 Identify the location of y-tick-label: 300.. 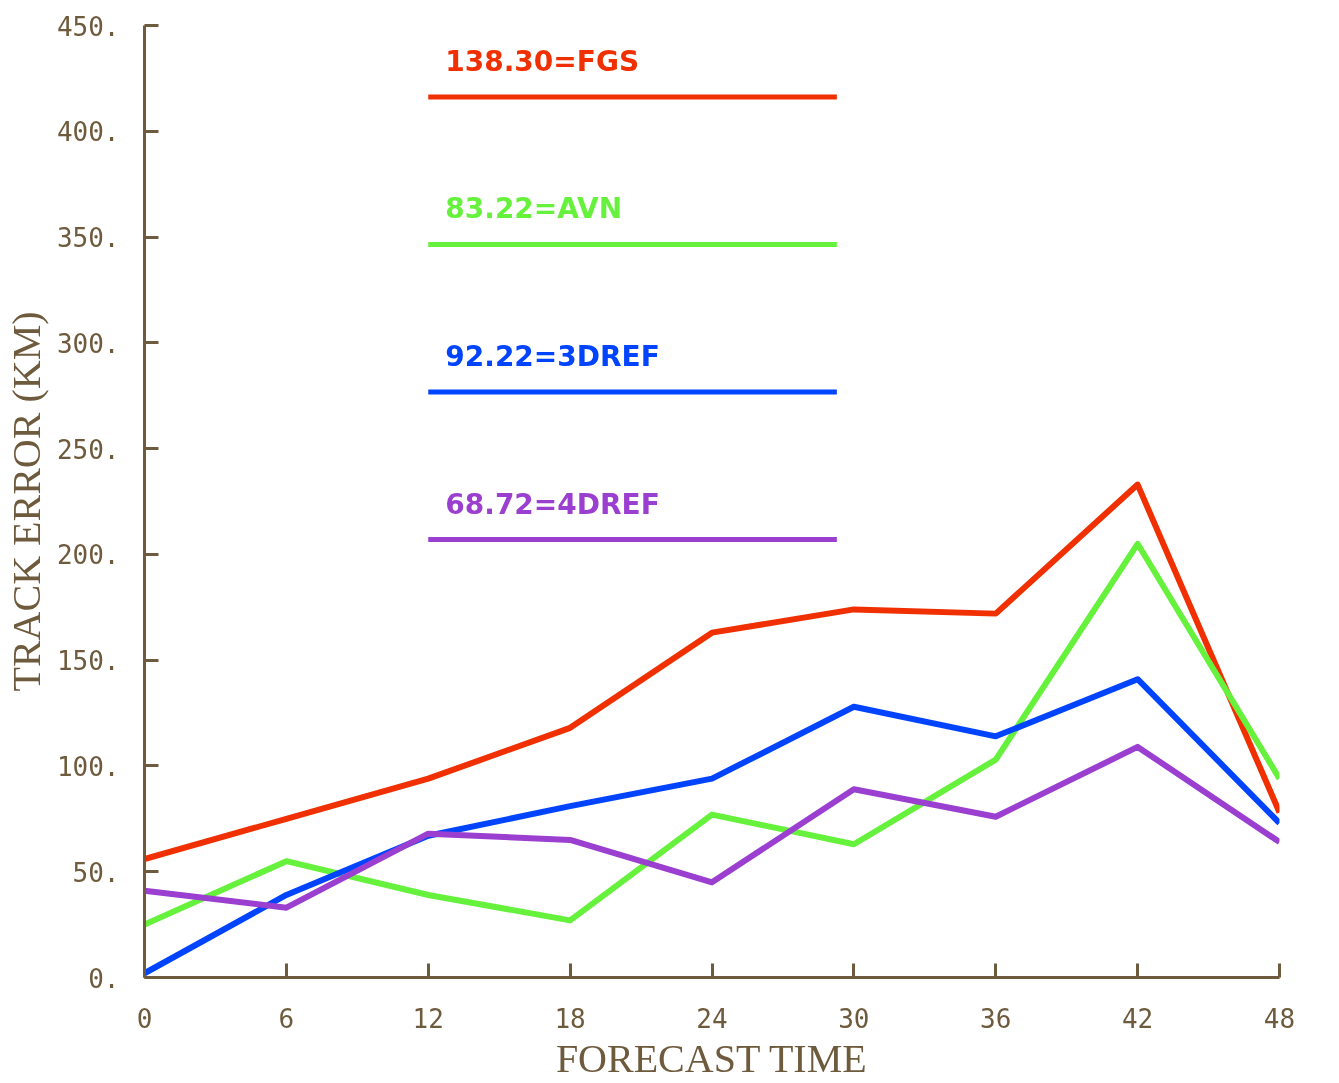
(88, 343).